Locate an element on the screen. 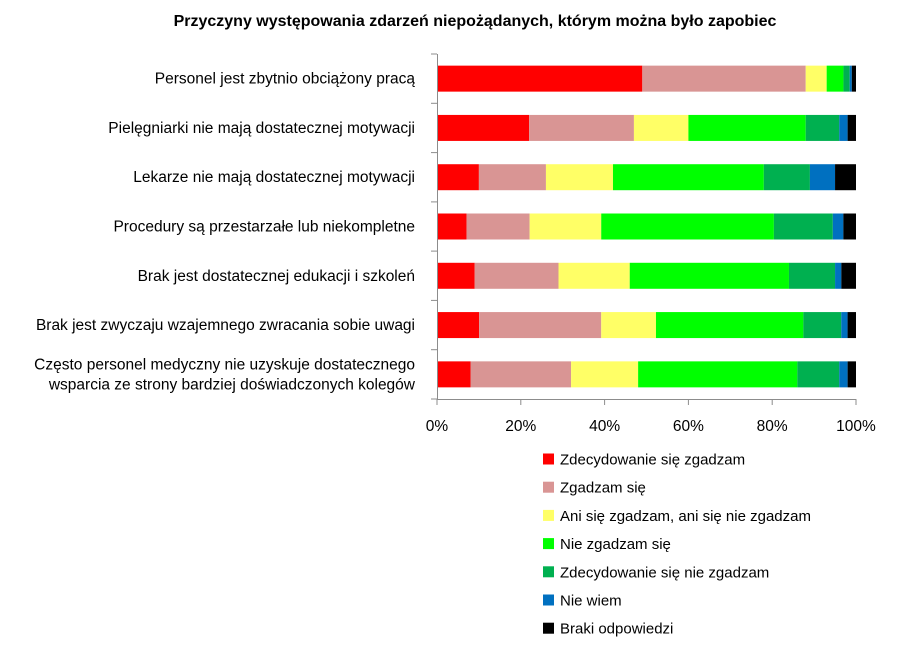 The image size is (898, 650). legend-label: Nie zgadzam się is located at coordinates (615, 544).